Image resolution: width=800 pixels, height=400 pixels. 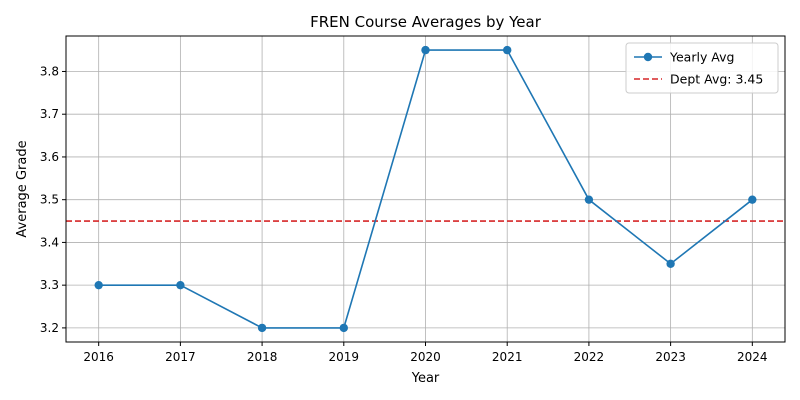 I want to click on y-tick-label: 3.6, so click(x=49, y=157).